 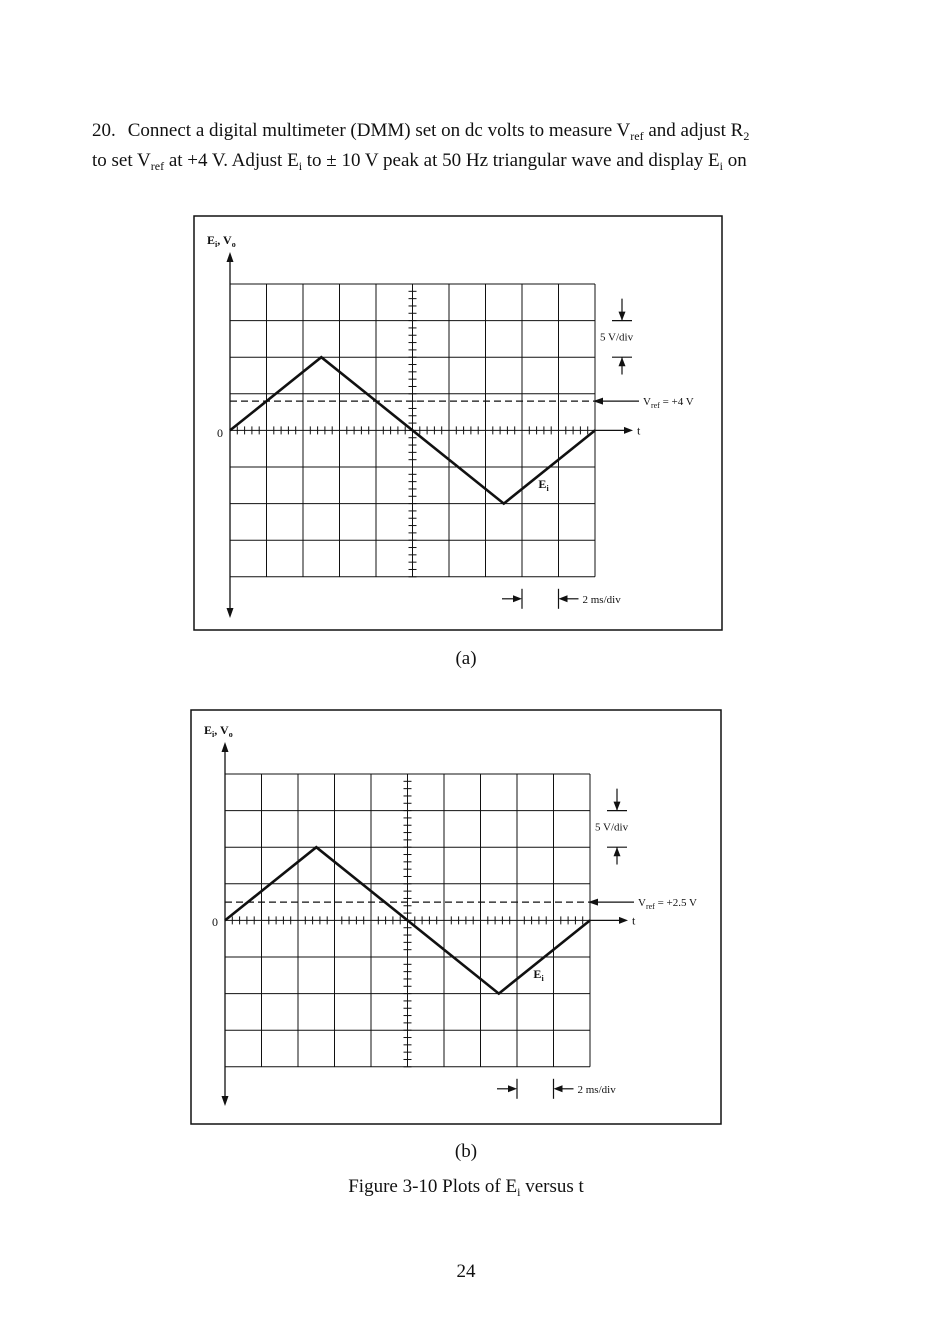 I want to click on step-number: 20., so click(x=104, y=130).